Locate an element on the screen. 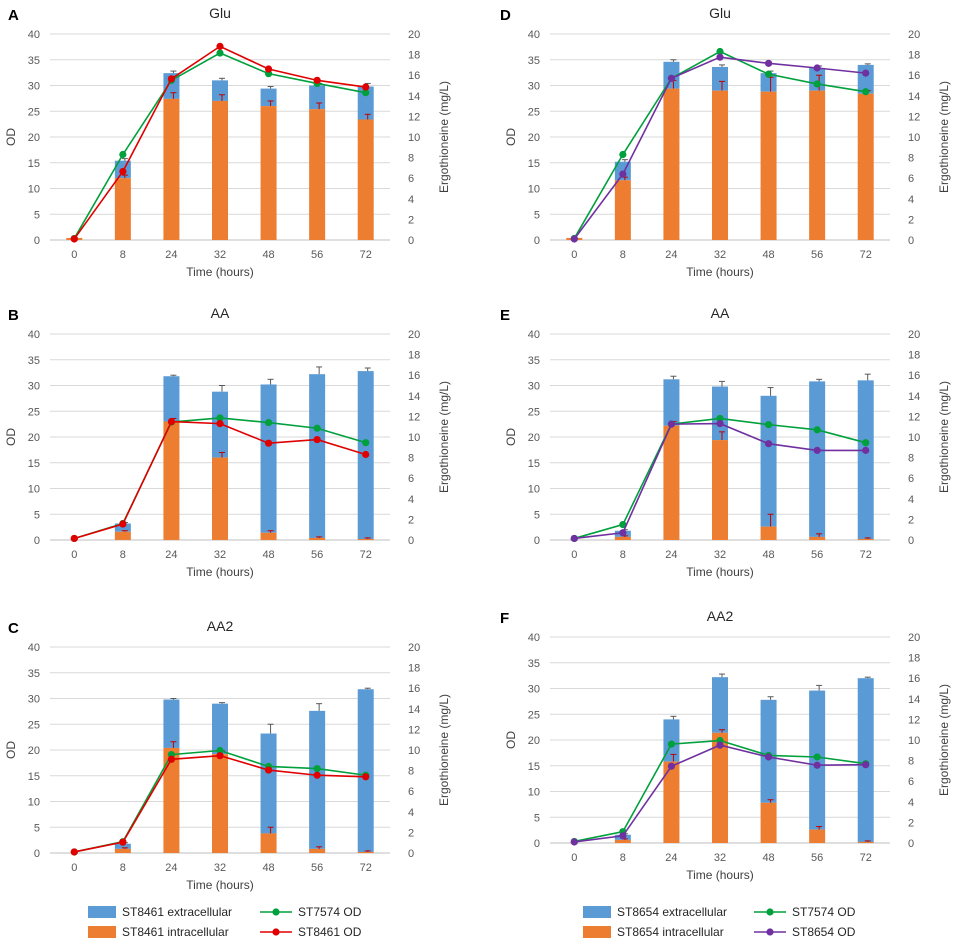 Image resolution: width=957 pixels, height=942 pixels. y-axis-title: OD is located at coordinates (11, 137).